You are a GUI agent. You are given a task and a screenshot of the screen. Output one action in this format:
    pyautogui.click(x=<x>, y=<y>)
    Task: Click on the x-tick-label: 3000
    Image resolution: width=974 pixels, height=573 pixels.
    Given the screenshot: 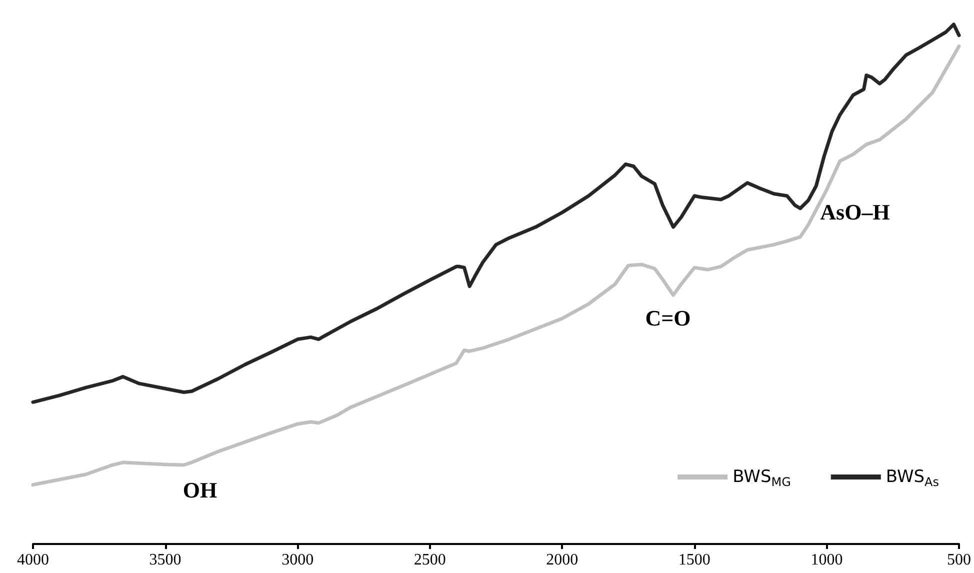 What is the action you would take?
    pyautogui.click(x=298, y=560)
    